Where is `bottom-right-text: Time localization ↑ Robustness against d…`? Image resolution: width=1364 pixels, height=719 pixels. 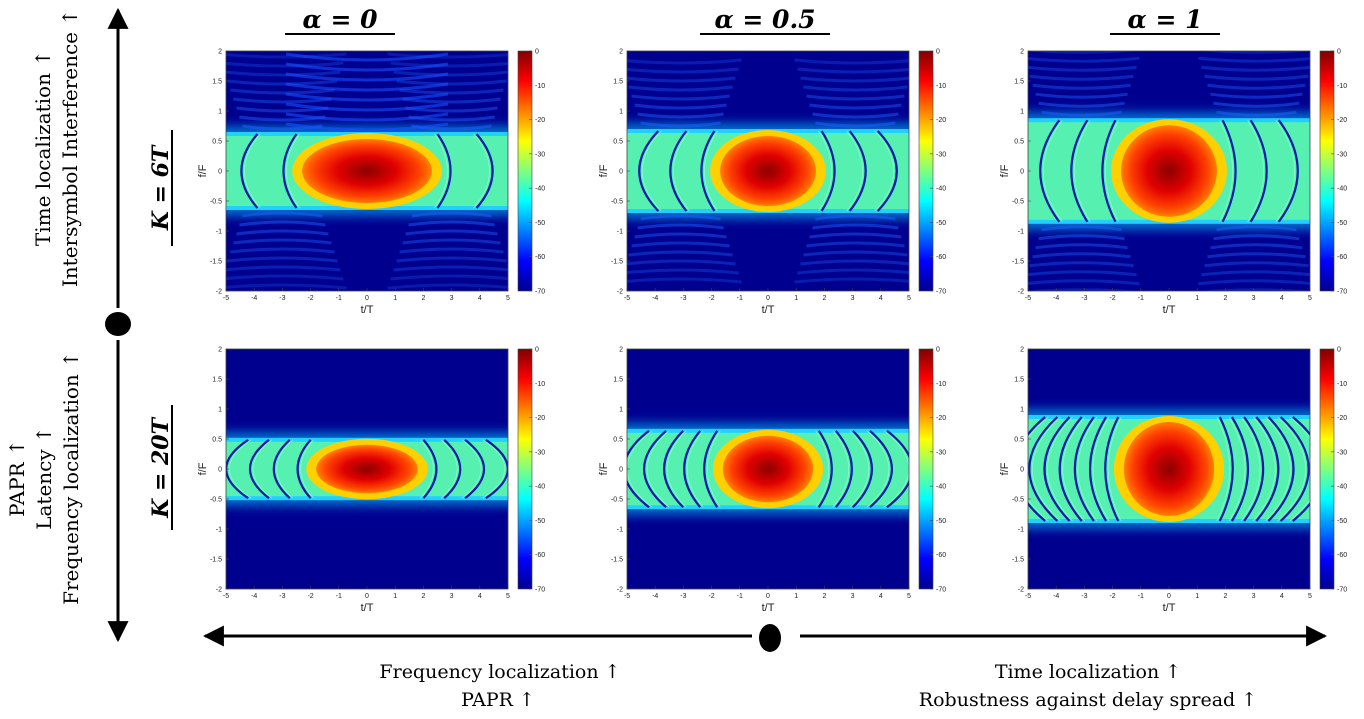
bottom-right-text: Time localization ↑ Robustness against d… is located at coordinates (1088, 686).